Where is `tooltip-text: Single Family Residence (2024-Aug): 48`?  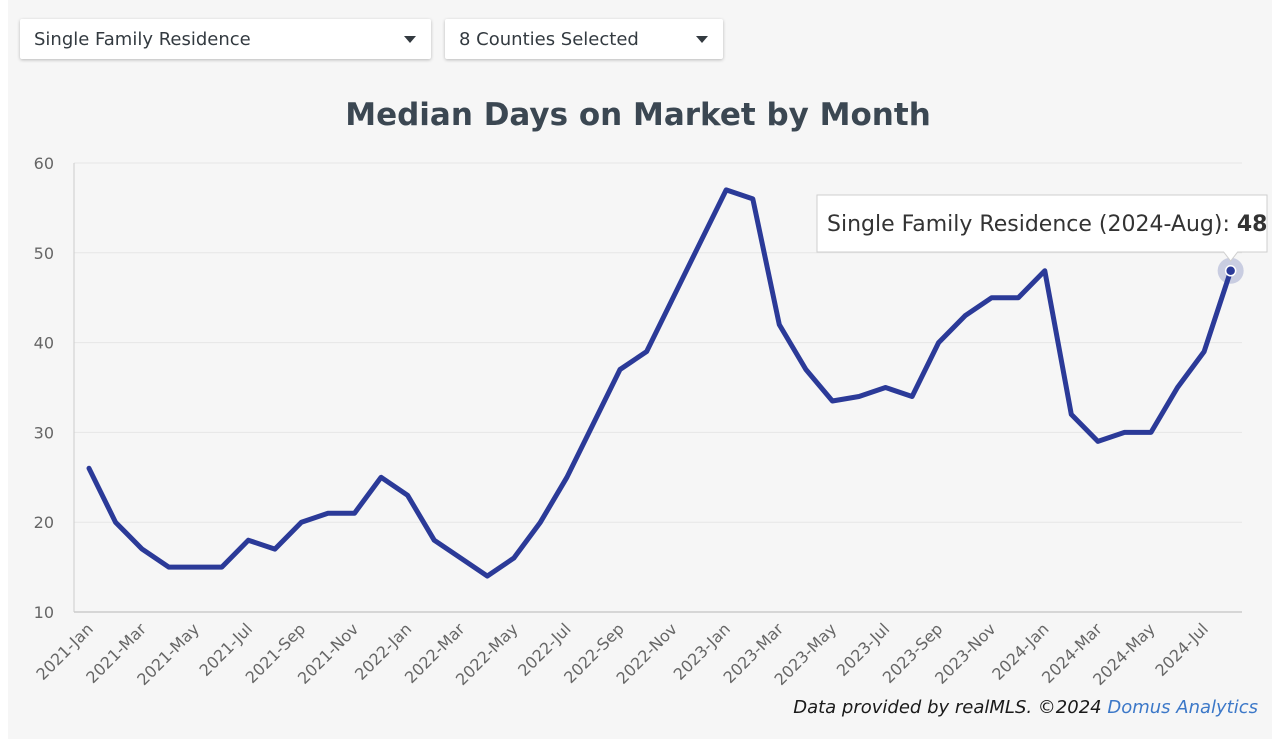 tooltip-text: Single Family Residence (2024-Aug): 48 is located at coordinates (1047, 224).